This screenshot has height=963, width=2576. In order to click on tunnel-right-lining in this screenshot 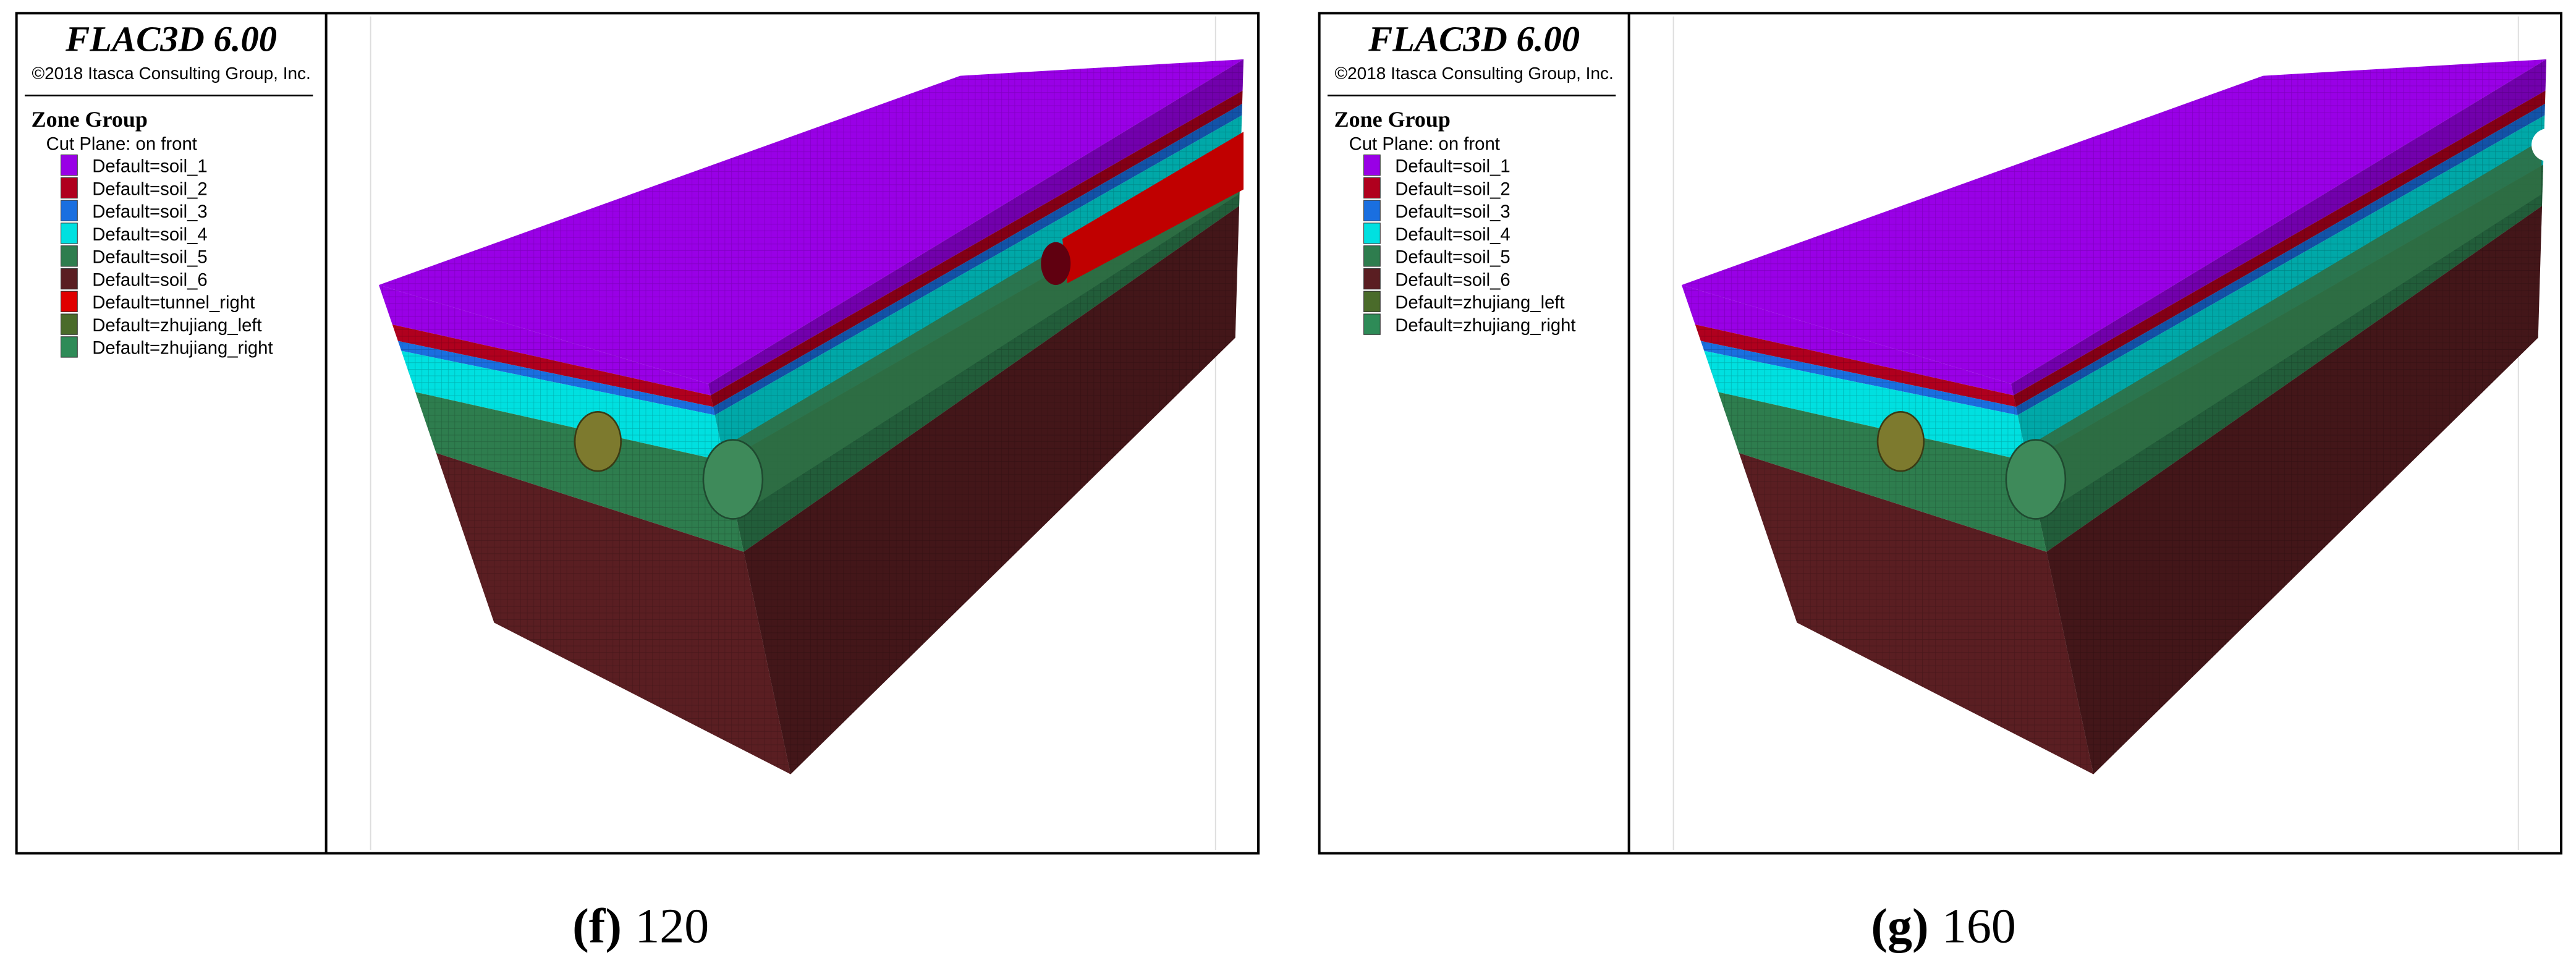, I will do `click(1153, 208)`.